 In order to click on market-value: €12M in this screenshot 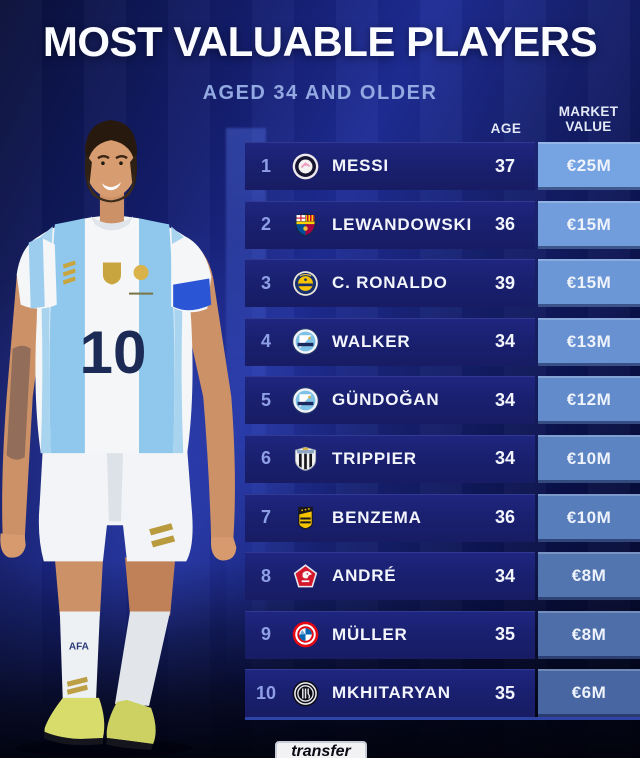, I will do `click(589, 400)`.